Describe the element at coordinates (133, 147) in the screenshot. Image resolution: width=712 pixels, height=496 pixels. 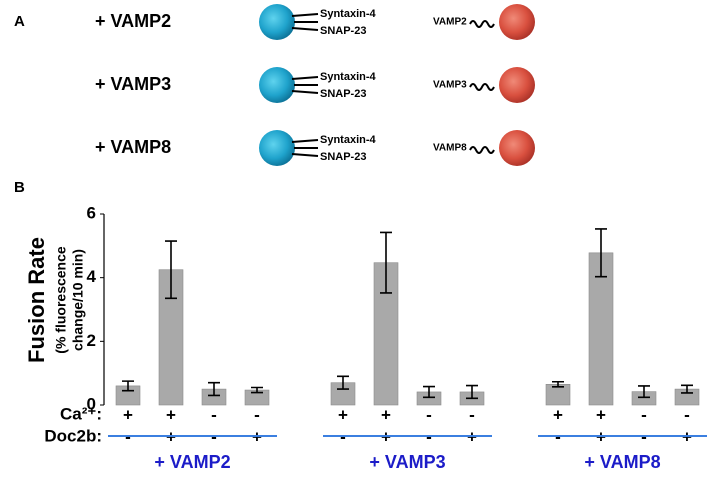
I see `row-title: + VAMP8` at that location.